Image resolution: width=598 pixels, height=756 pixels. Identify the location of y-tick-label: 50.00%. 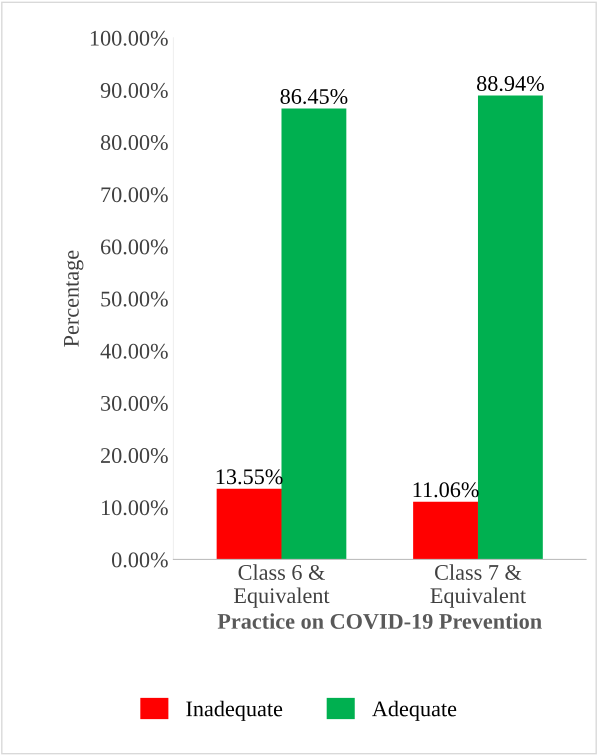
(134, 299).